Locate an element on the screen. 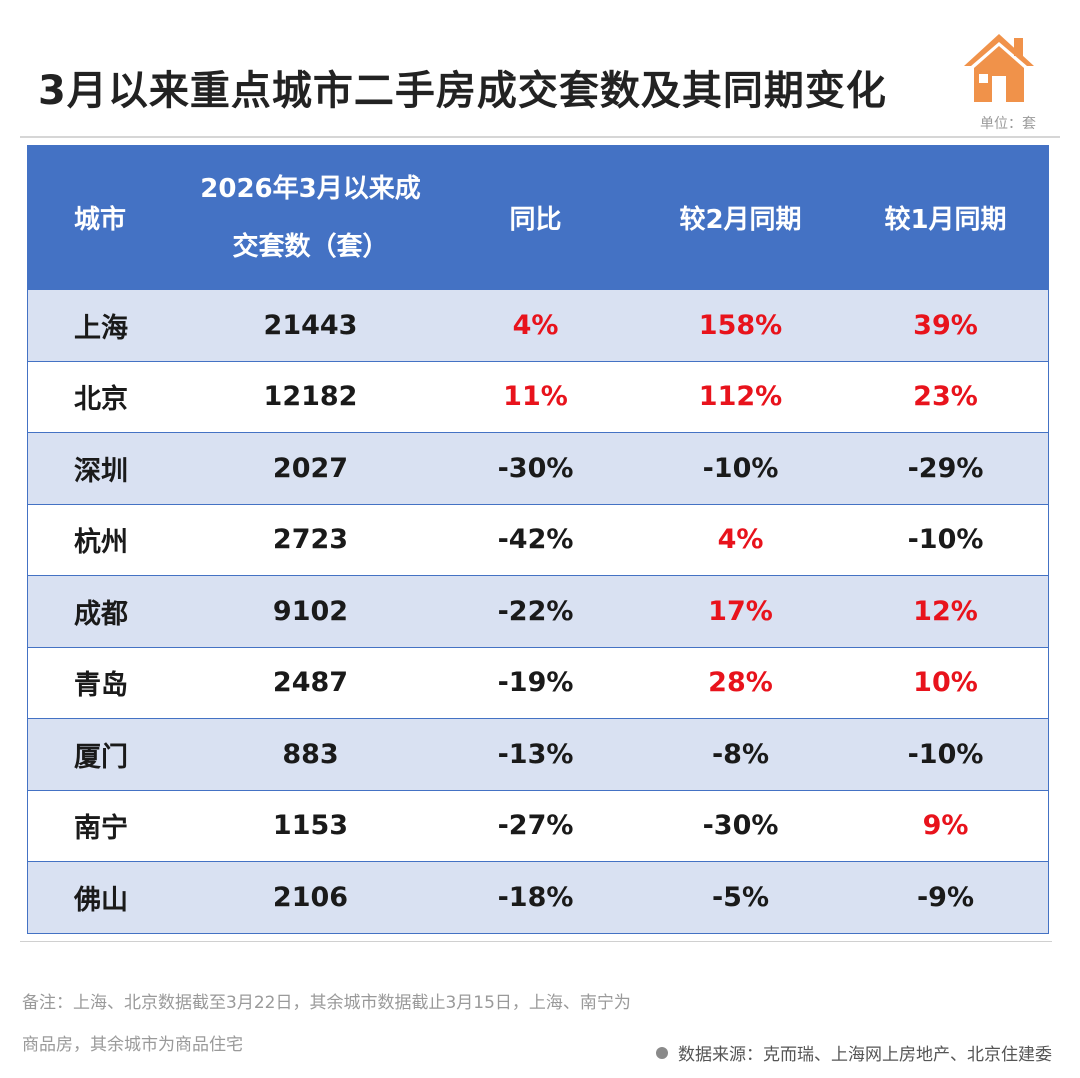 This screenshot has width=1080, height=1078. cell-count: 21443 is located at coordinates (310, 325).